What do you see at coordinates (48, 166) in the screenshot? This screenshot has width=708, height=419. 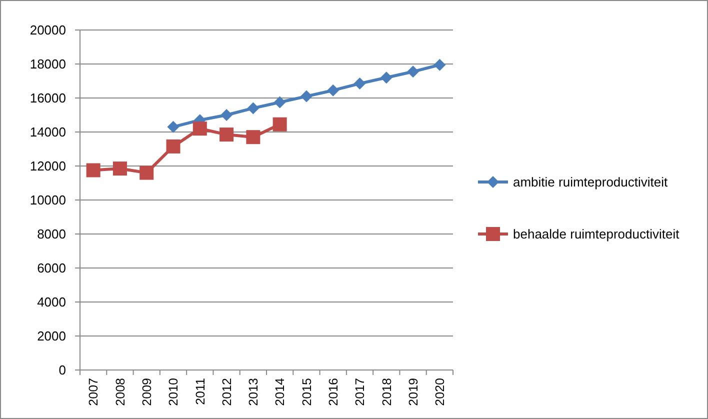 I see `y-tick-label: 12000` at bounding box center [48, 166].